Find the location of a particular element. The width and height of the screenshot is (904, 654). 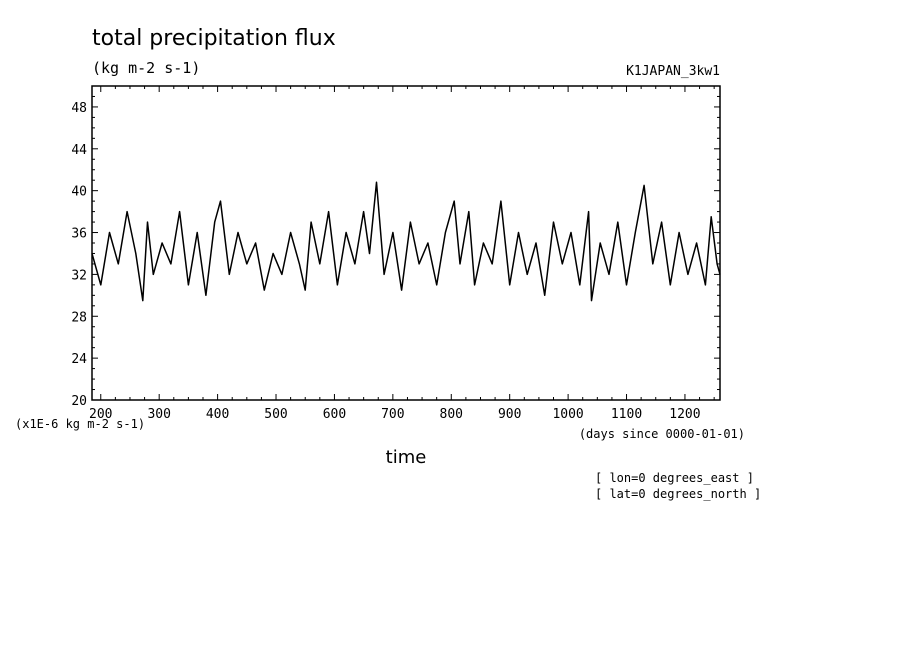

x-tick-label: 1100 is located at coordinates (626, 414).